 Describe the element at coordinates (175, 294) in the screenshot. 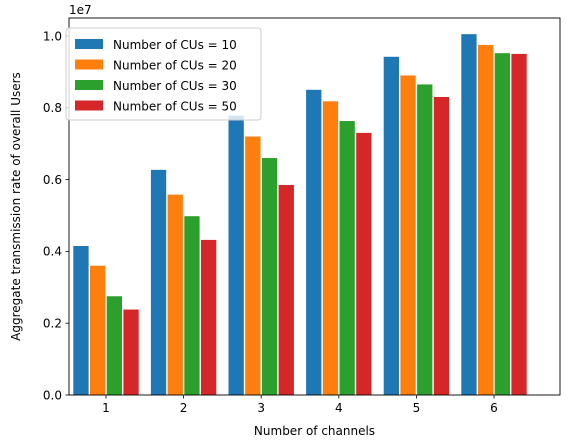

I see `bar-series2-cat2` at that location.